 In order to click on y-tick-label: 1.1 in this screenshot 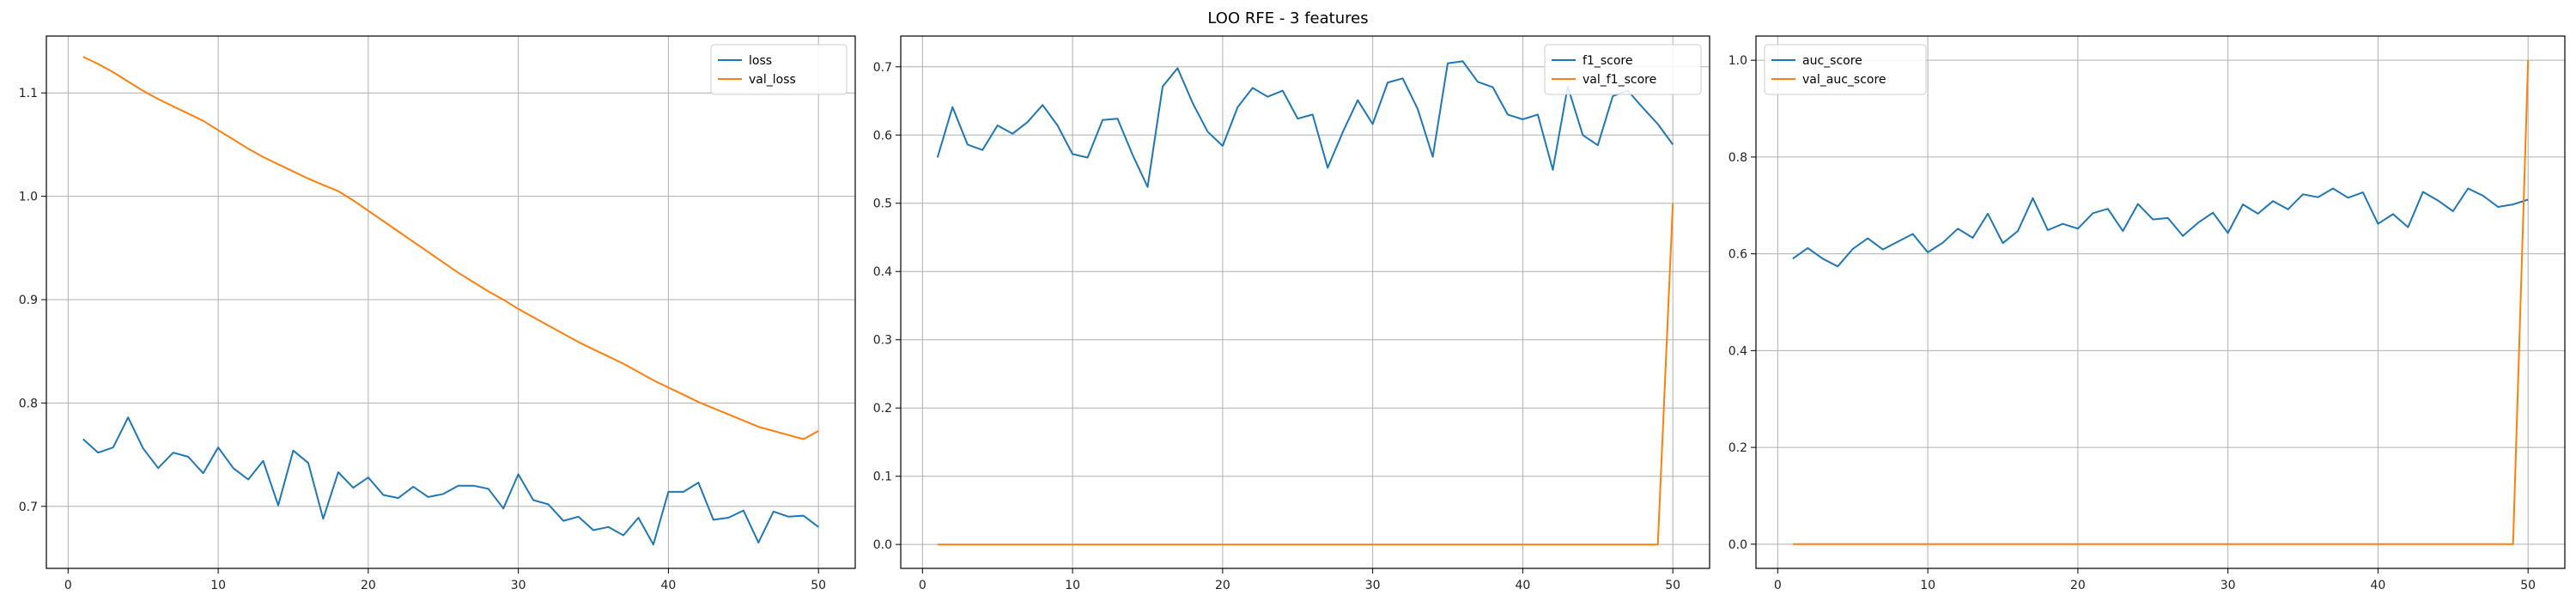, I will do `click(28, 93)`.